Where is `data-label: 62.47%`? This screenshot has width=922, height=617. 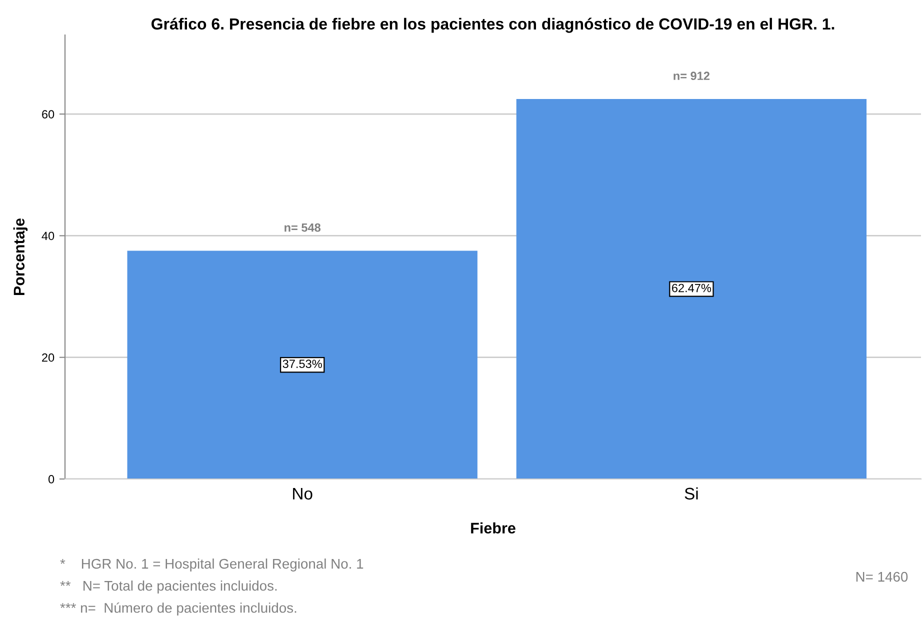 data-label: 62.47% is located at coordinates (692, 288).